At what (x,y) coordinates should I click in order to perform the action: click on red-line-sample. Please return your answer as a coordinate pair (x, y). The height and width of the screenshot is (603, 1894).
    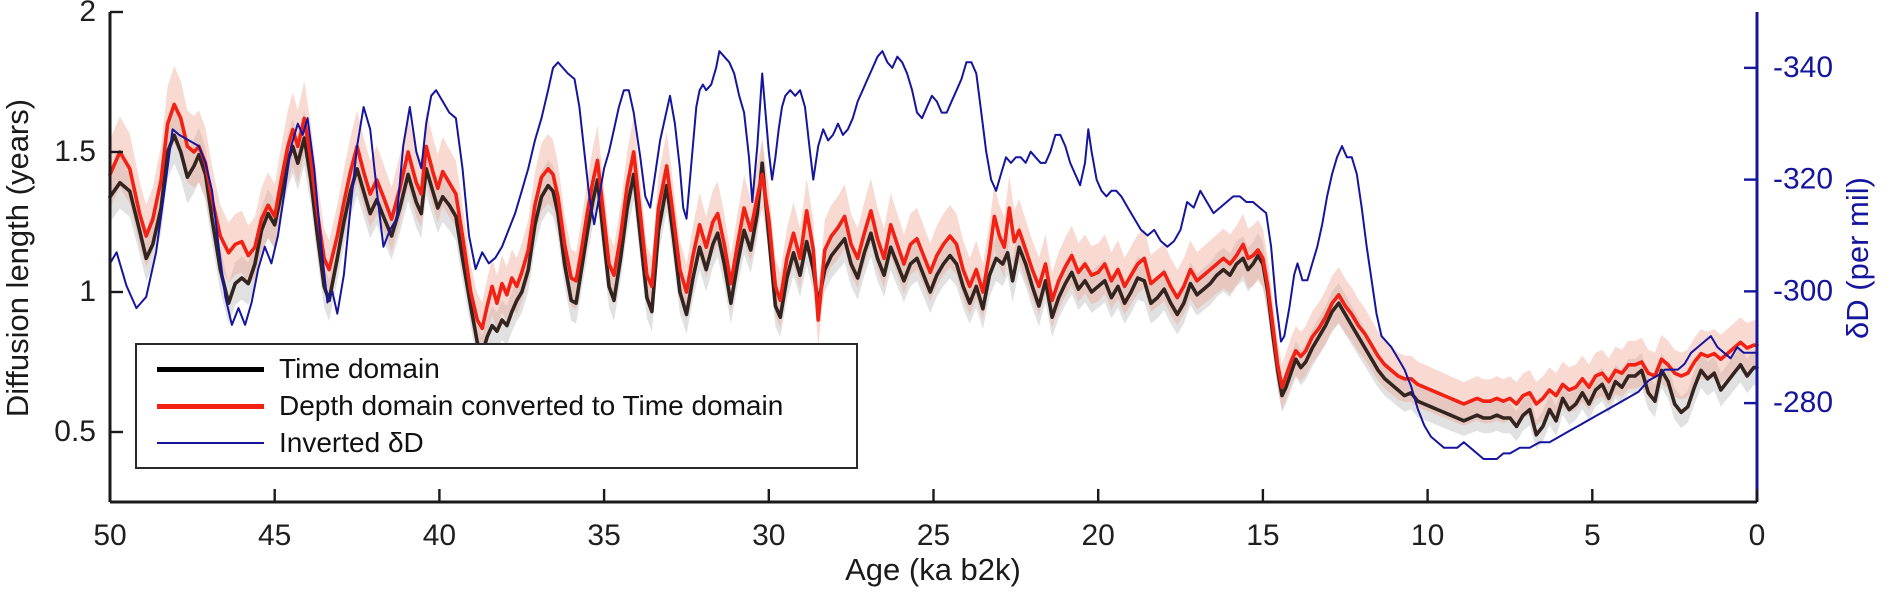
    Looking at the image, I should click on (210, 406).